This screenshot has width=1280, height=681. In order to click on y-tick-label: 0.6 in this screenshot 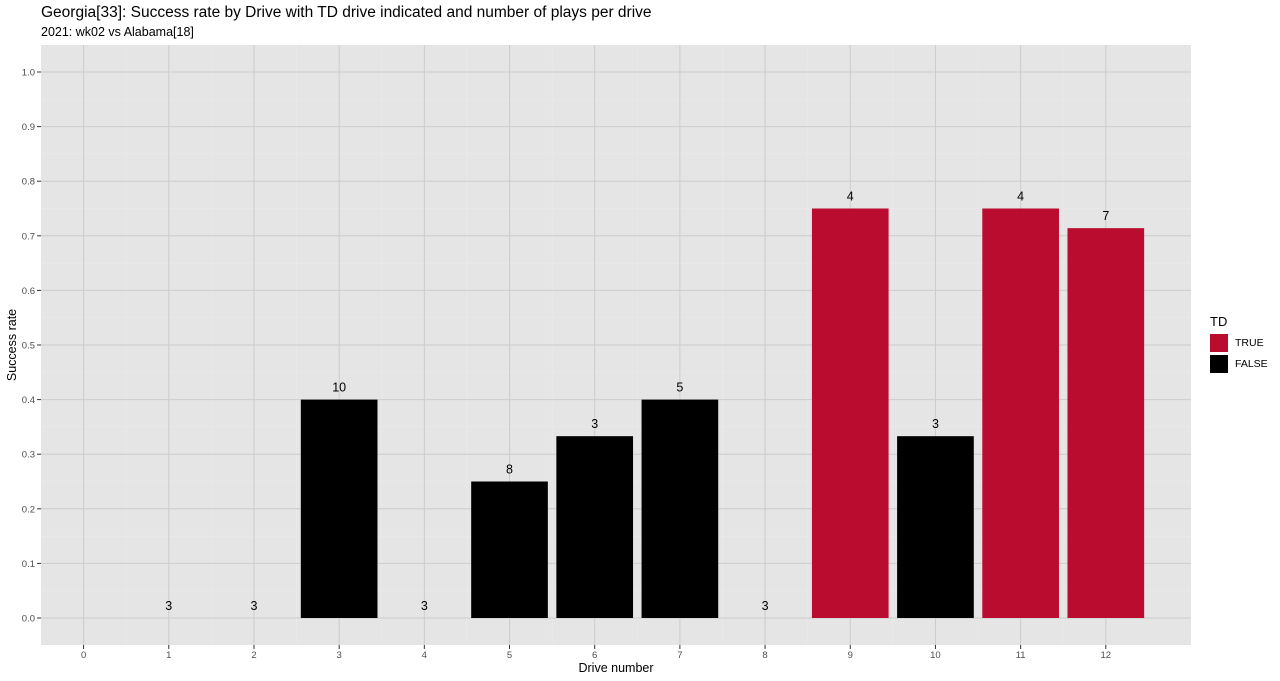, I will do `click(28, 291)`.